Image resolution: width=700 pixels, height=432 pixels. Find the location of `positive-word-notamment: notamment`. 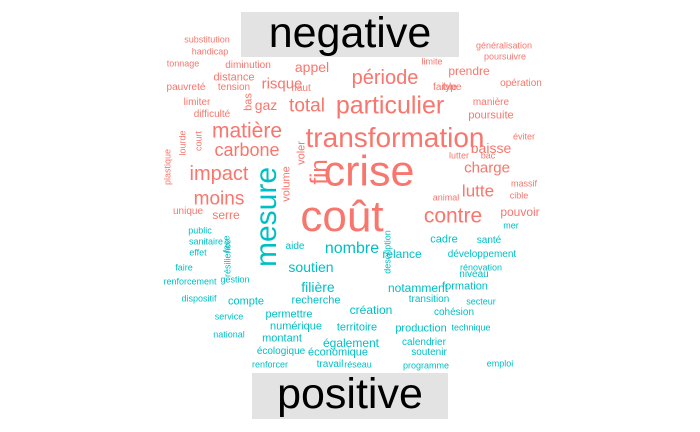

positive-word-notamment: notamment is located at coordinates (418, 288).